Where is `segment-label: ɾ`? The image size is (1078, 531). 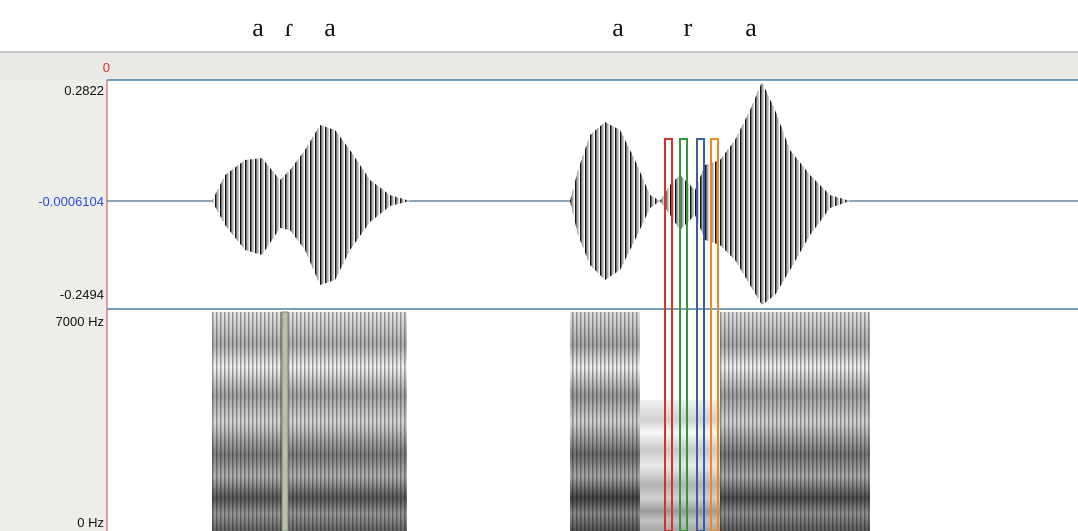
segment-label: ɾ is located at coordinates (289, 27).